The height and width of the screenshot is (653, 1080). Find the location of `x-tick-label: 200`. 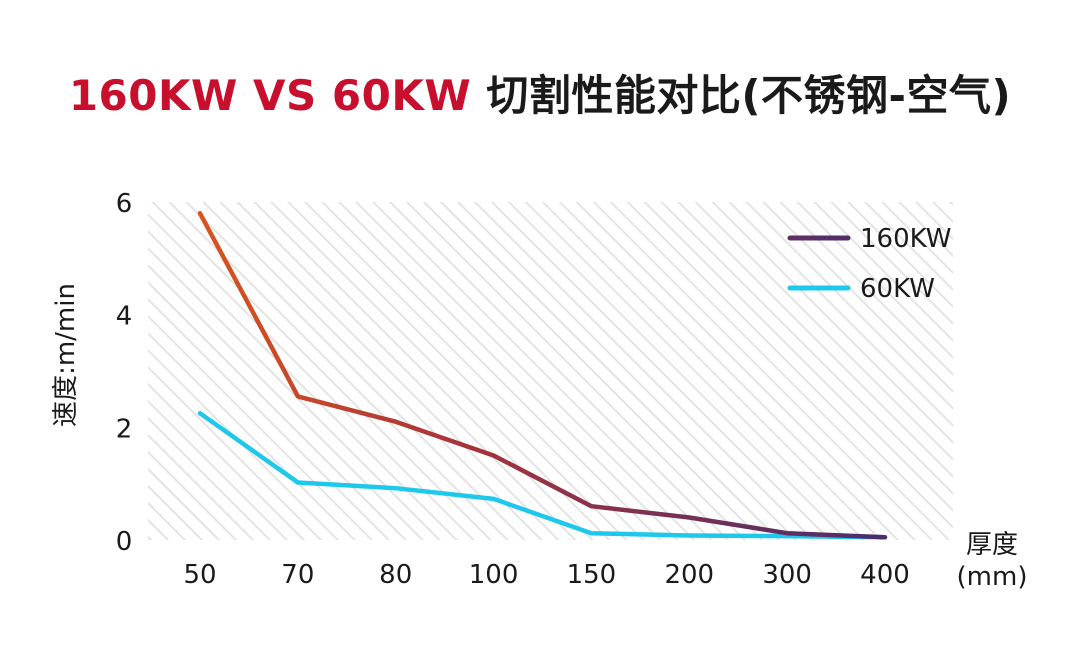

x-tick-label: 200 is located at coordinates (689, 575).